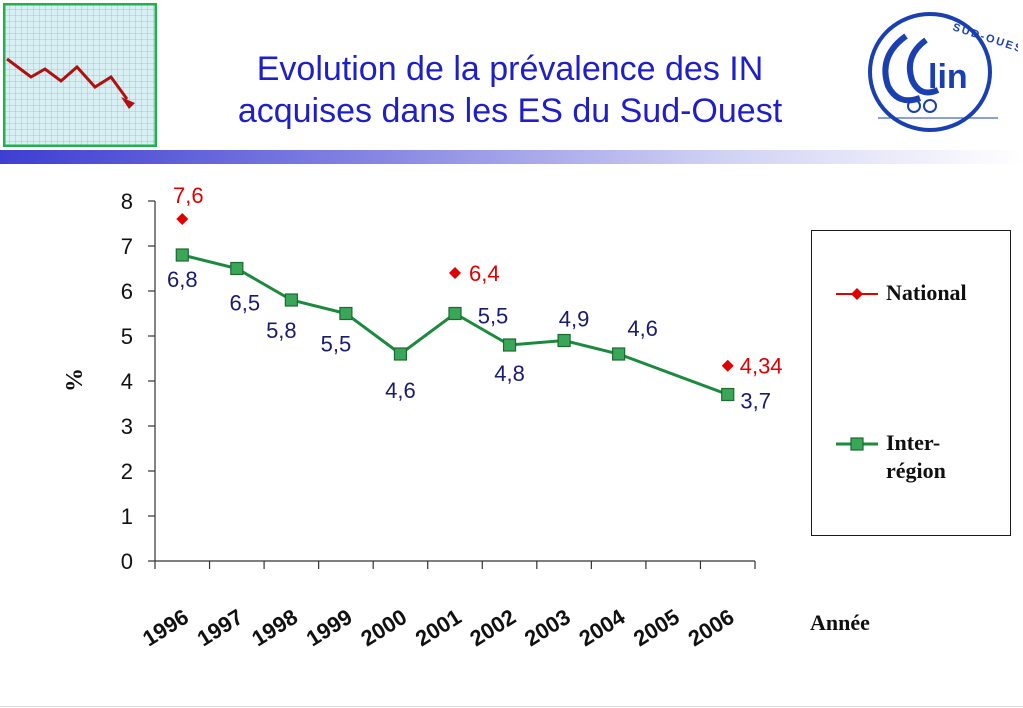 Image resolution: width=1023 pixels, height=708 pixels. I want to click on x-tick-label: 2002, so click(492, 627).